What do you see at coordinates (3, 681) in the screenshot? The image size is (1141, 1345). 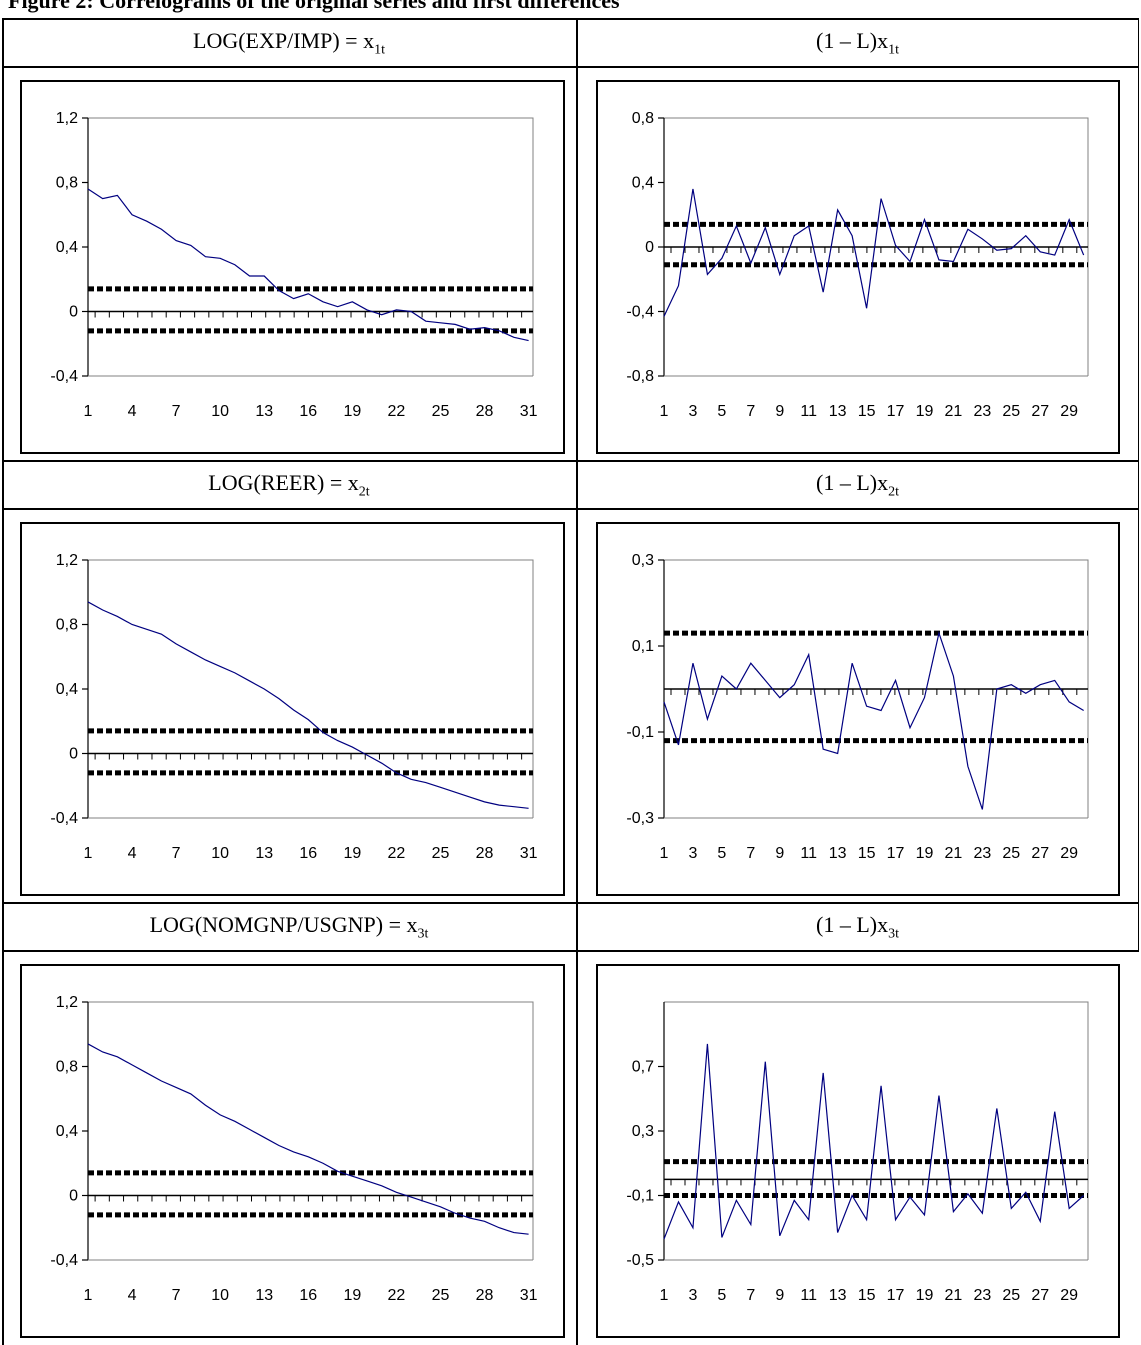 I see `table-rule-left` at bounding box center [3, 681].